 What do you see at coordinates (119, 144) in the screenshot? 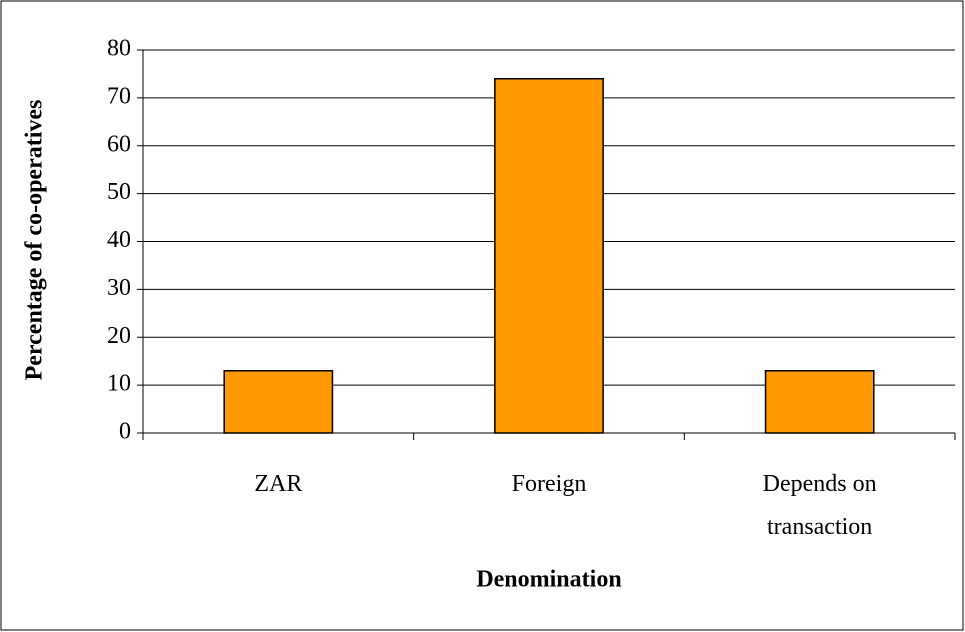
I see `y-tick-label: 60` at bounding box center [119, 144].